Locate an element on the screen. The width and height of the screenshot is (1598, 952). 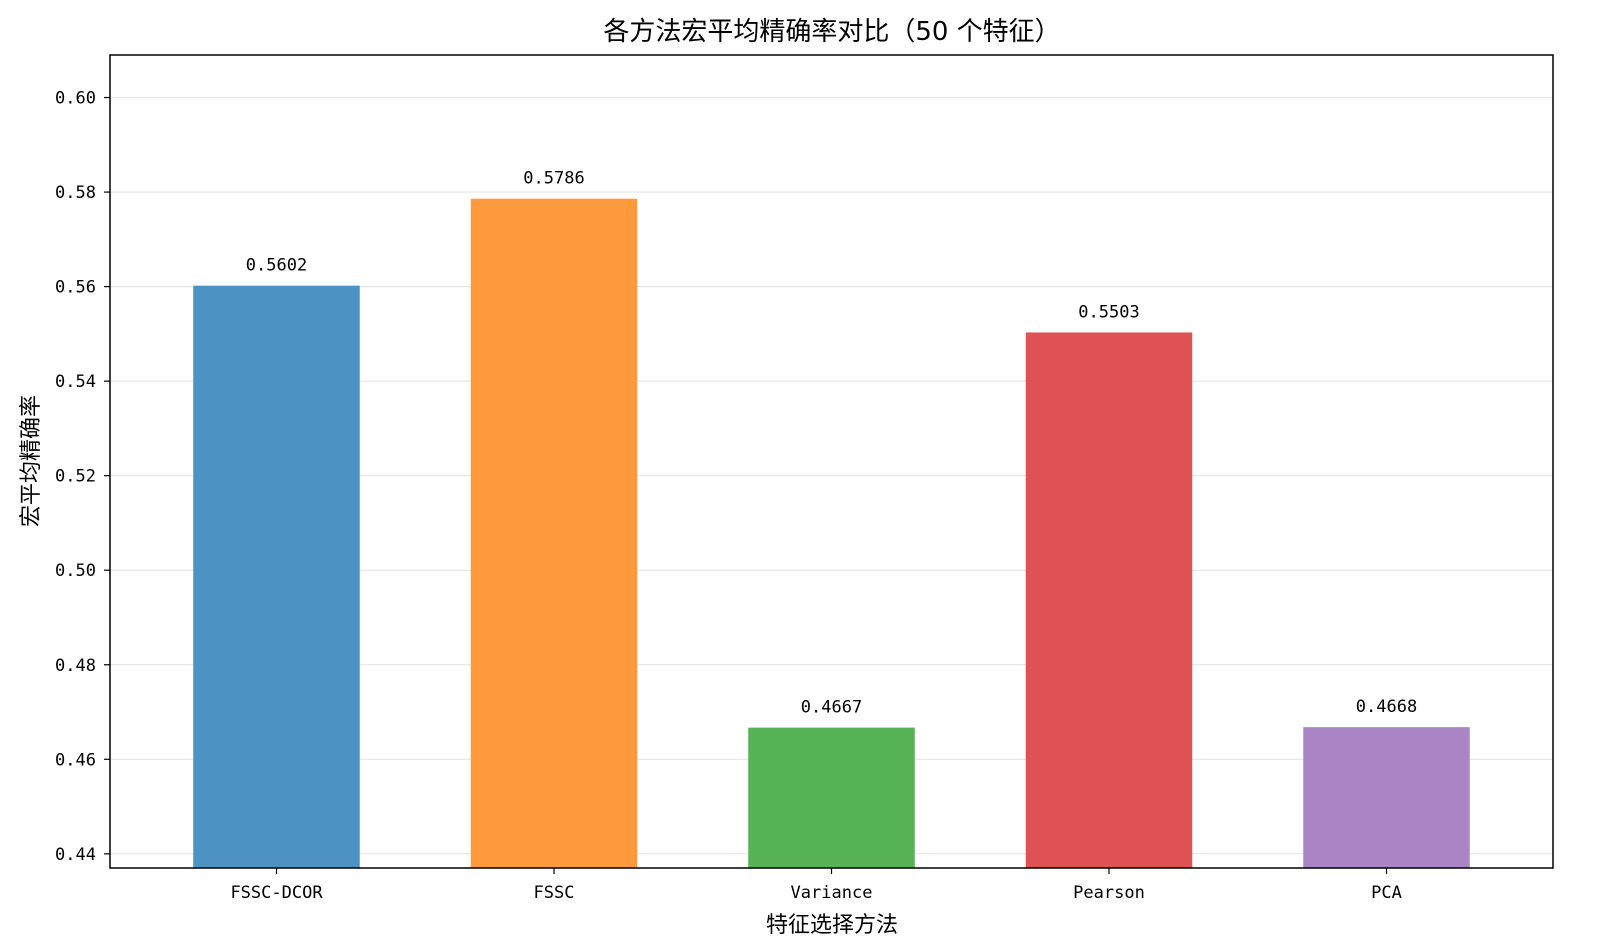
x-axis-ticks: FSSC-DCOR FSSC Variance Pearson PCA is located at coordinates (816, 885).